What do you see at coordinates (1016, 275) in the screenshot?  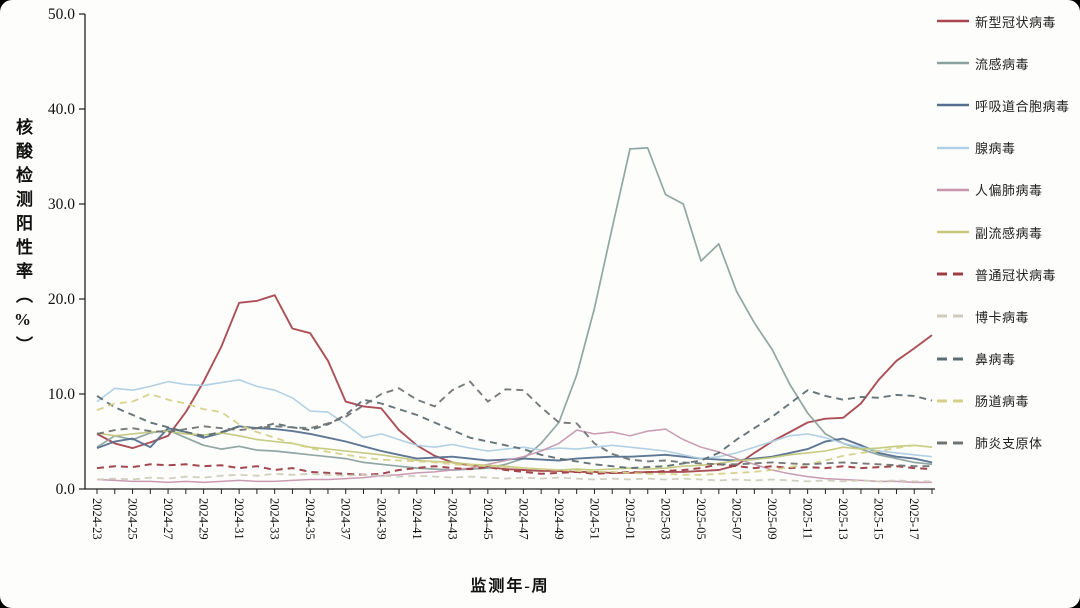 I see `legend-label: 普通冠状病毒` at bounding box center [1016, 275].